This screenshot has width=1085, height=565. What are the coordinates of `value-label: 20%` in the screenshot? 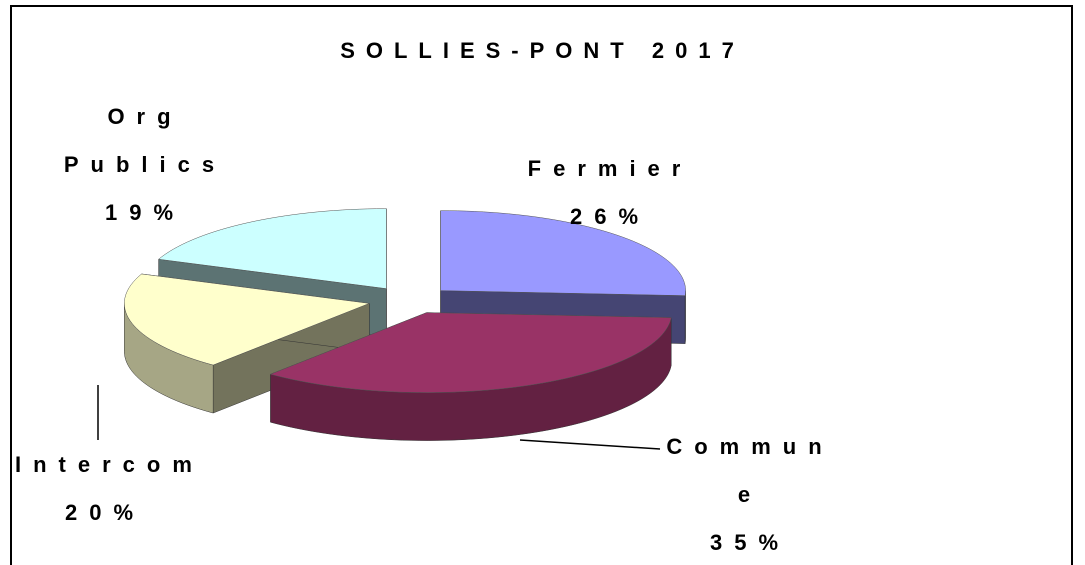 It's located at (105, 512).